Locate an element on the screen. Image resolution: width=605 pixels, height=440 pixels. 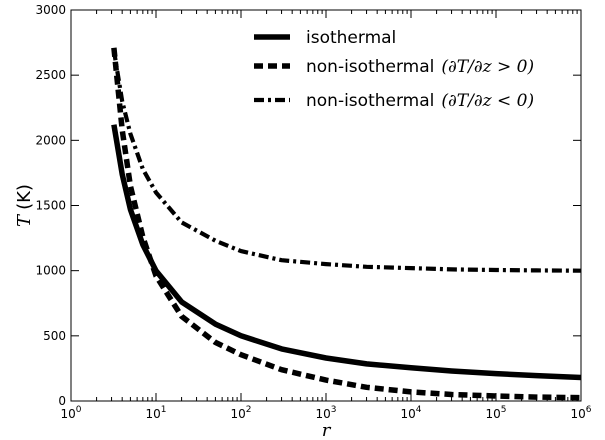
y-tick-label: 1000 is located at coordinates (50, 271).